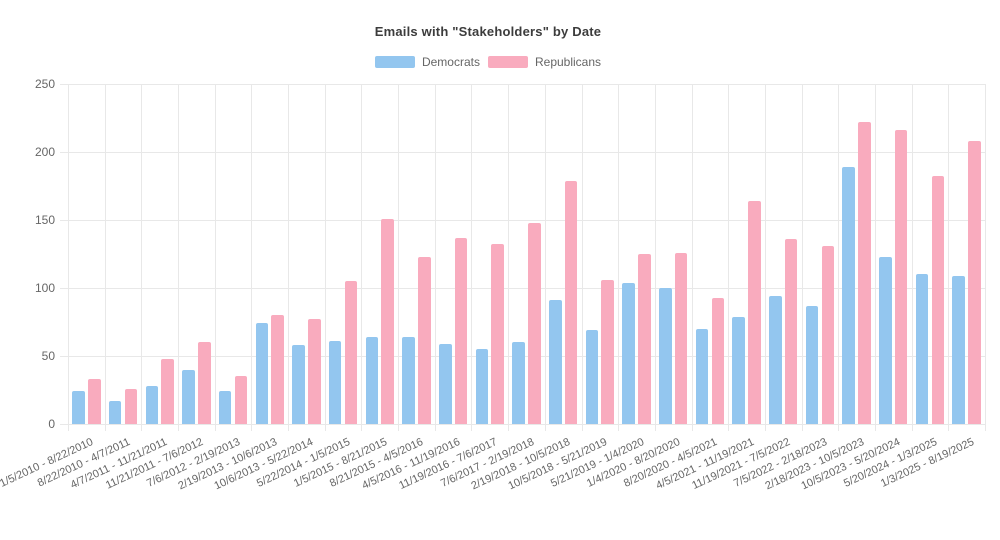  Describe the element at coordinates (450, 62) in the screenshot. I see `legend-label-democrats: Democrats` at that location.